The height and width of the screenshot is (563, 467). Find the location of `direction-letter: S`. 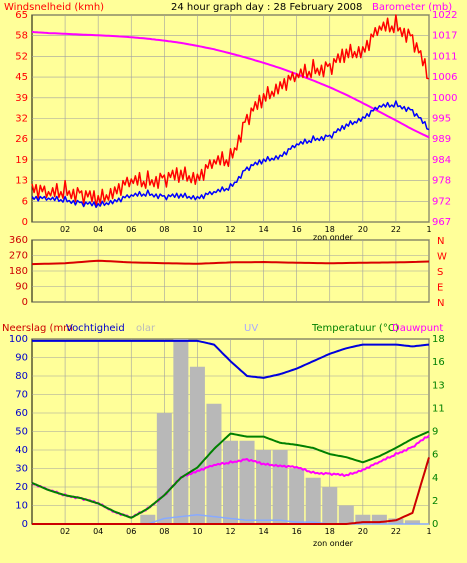

direction-letter: S is located at coordinates (440, 272).